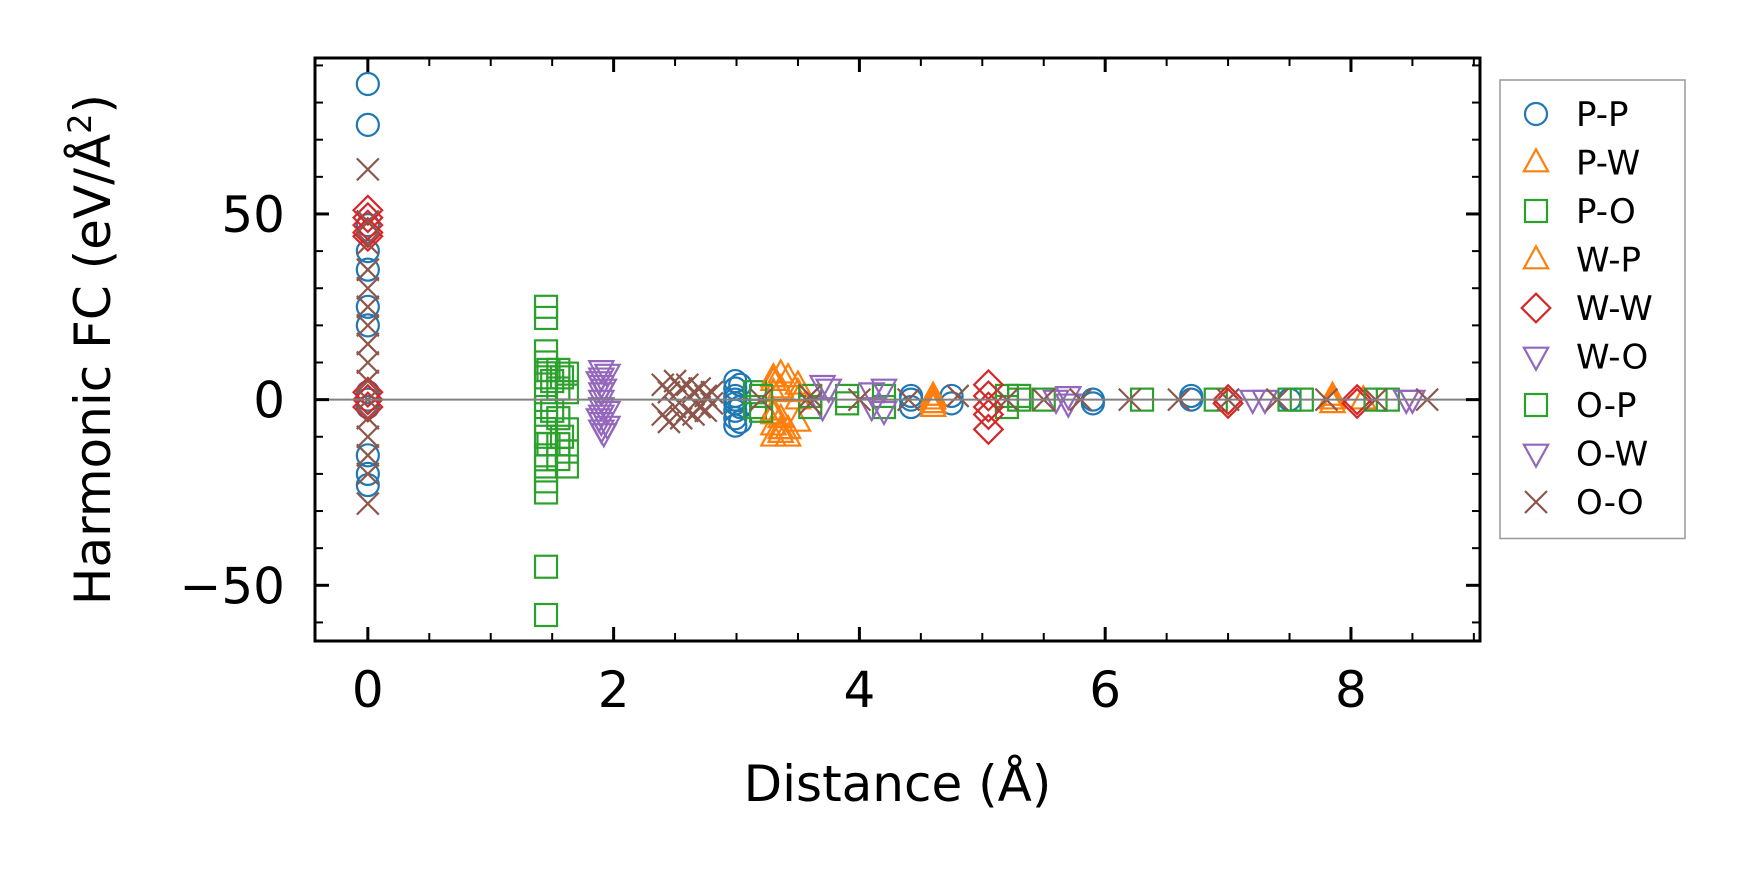 Image resolution: width=1740 pixels, height=883 pixels. Describe the element at coordinates (1005, 410) in the screenshot. I see `series-o-w` at that location.